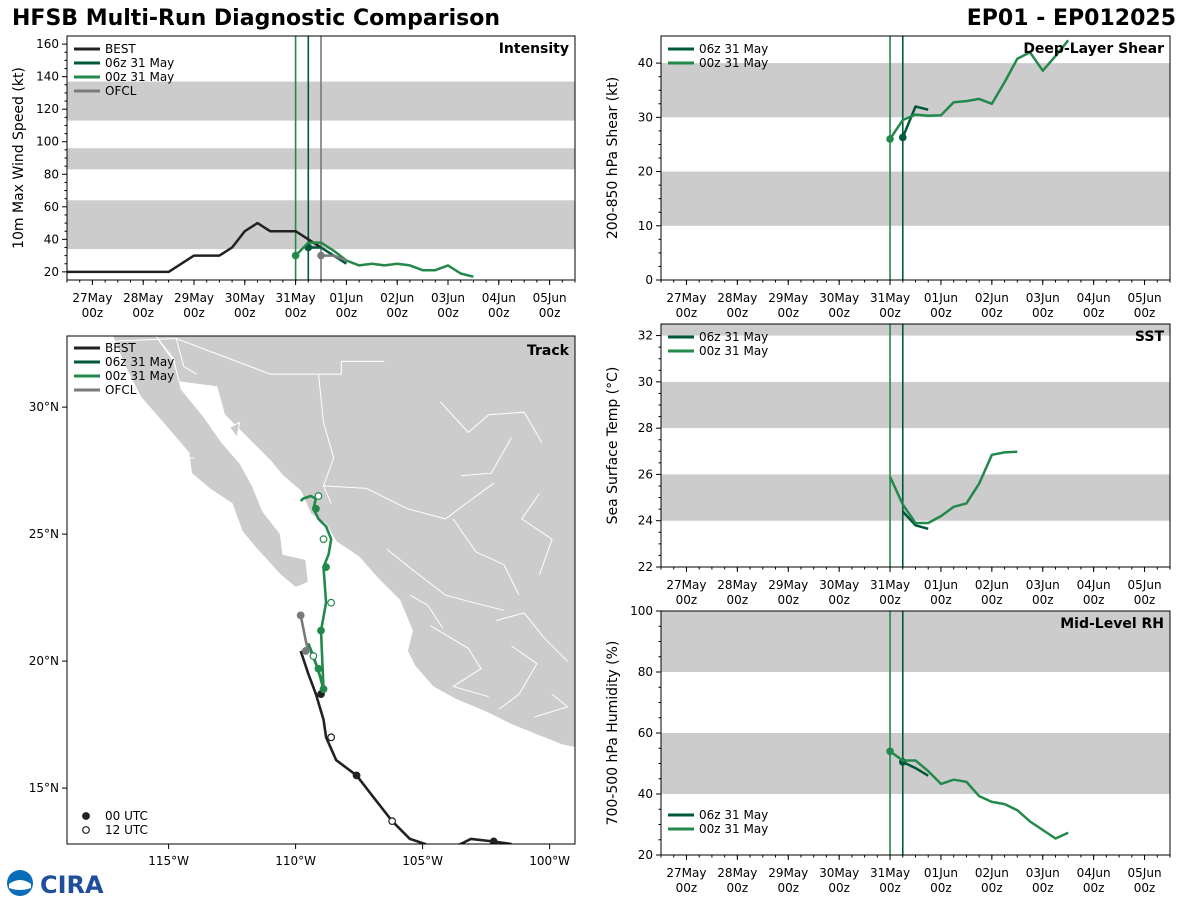 The height and width of the screenshot is (900, 1200). What do you see at coordinates (47, 142) in the screenshot?
I see `y-tick-label: 100` at bounding box center [47, 142].